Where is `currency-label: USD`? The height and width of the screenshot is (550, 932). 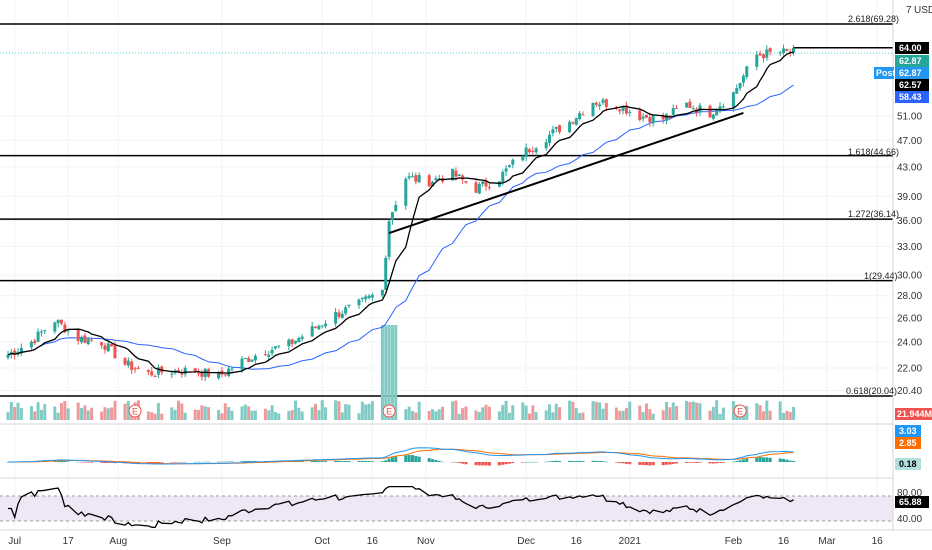 currency-label: USD is located at coordinates (923, 10).